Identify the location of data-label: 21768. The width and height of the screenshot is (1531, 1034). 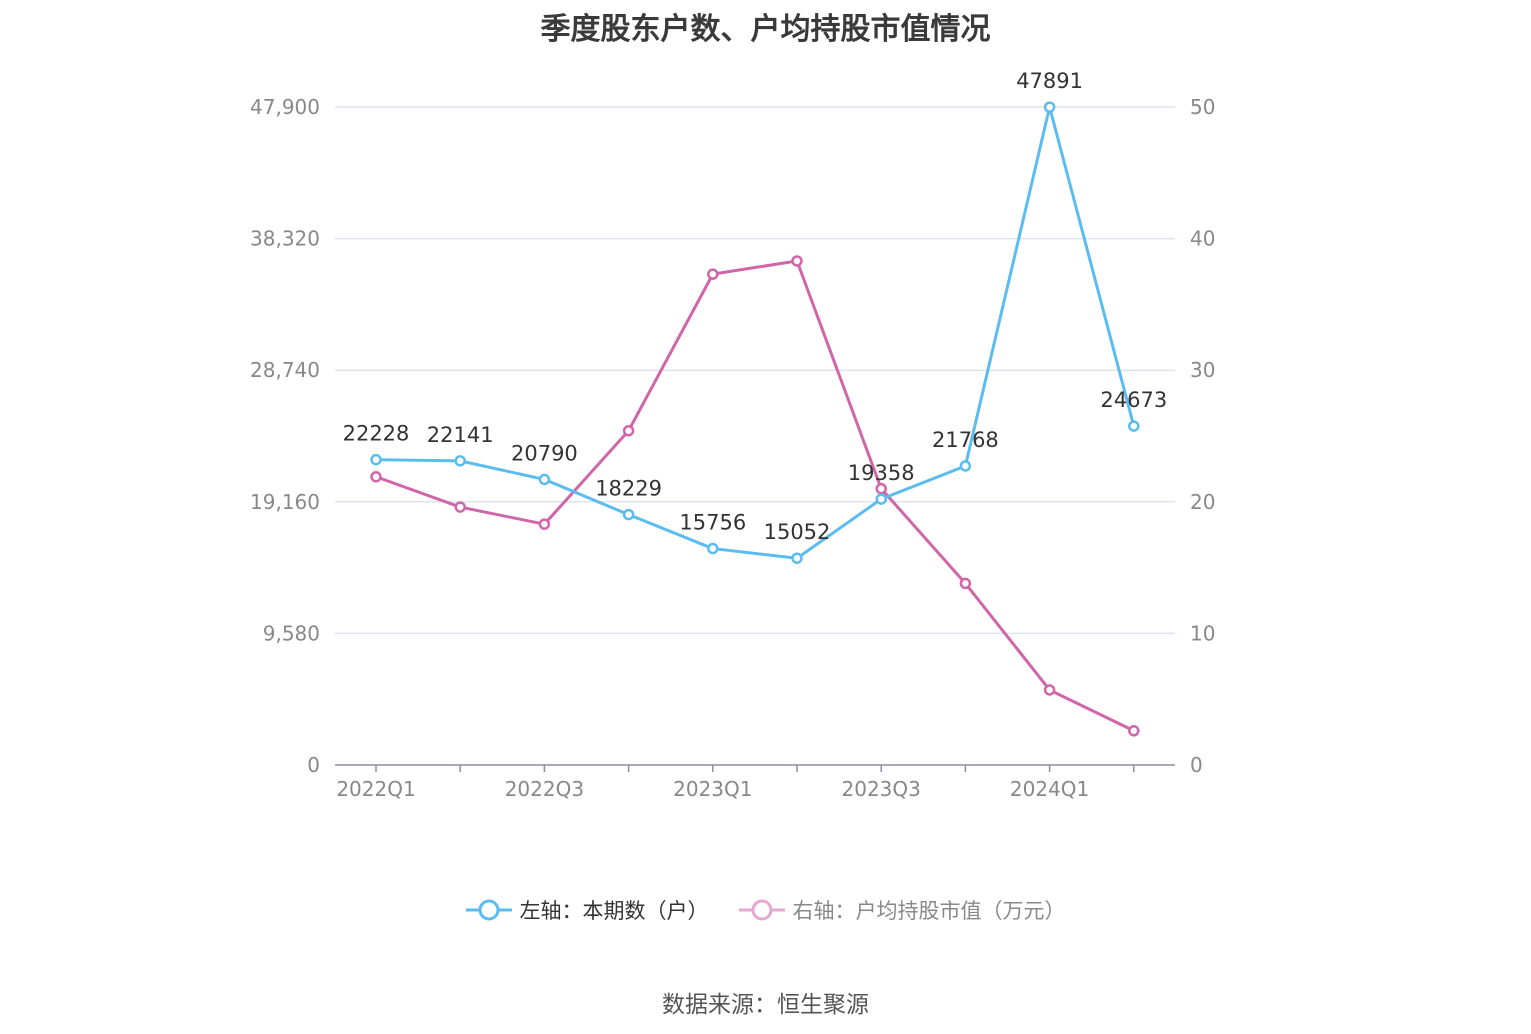
(965, 440).